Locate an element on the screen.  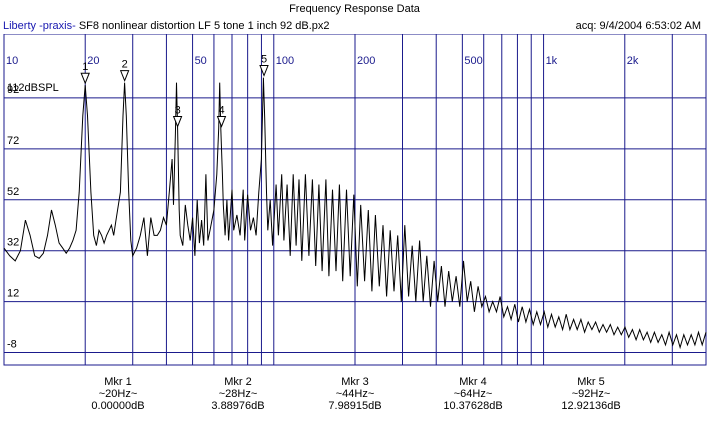
x-tick-label: 20 is located at coordinates (93, 61).